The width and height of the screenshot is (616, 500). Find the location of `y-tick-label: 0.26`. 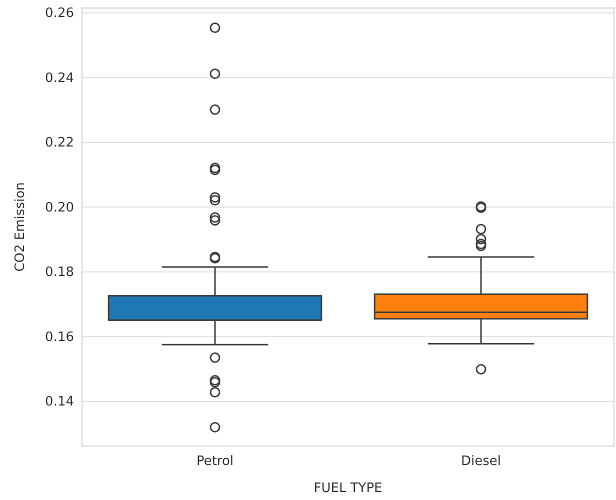

y-tick-label: 0.26 is located at coordinates (59, 14).